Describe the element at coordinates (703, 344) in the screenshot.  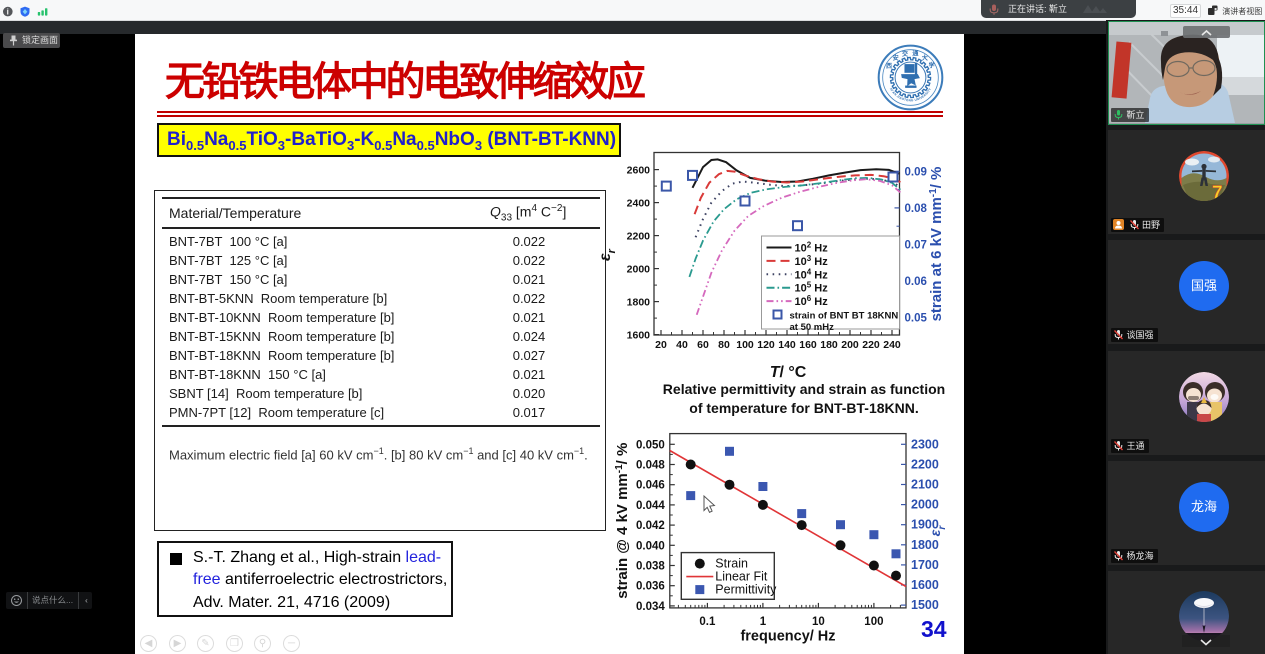
I see `svg-text: 60` at that location.